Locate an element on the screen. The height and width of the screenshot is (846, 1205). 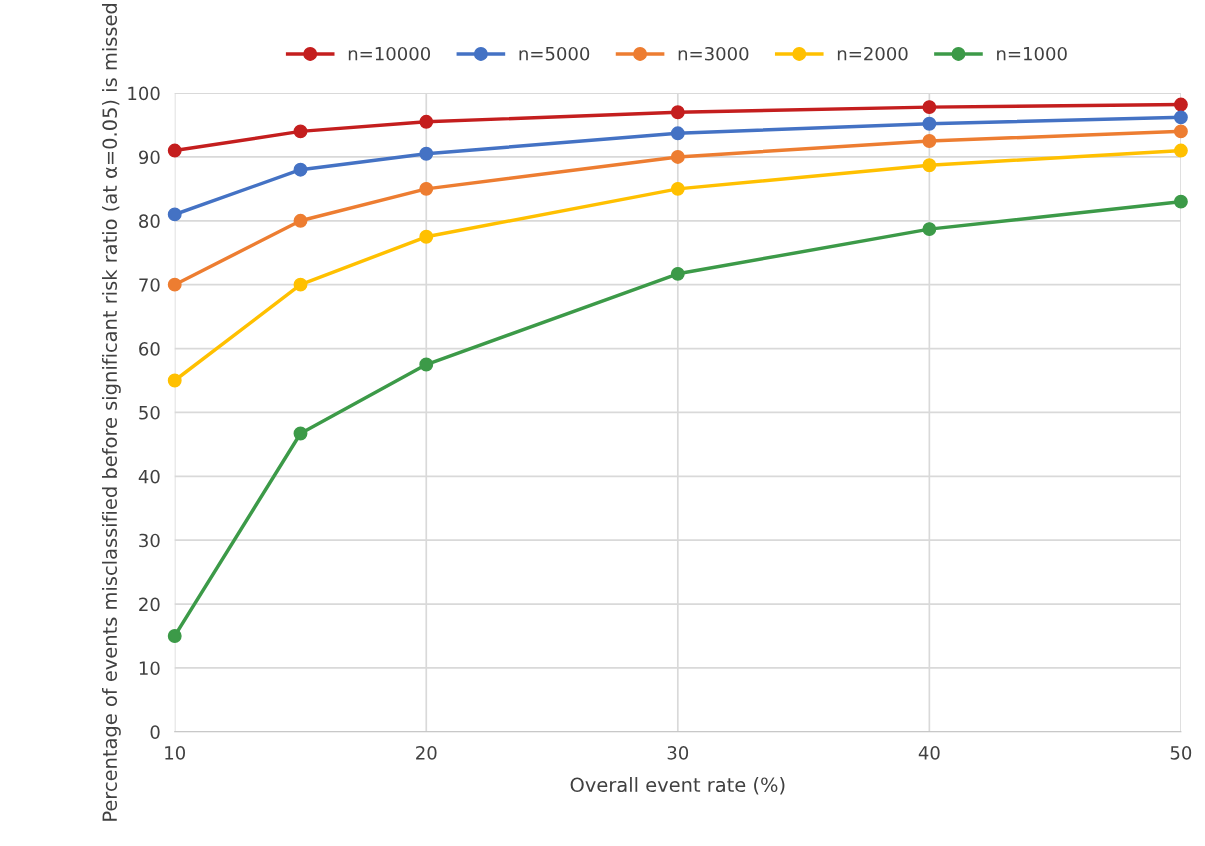
y-tick-label: 20 is located at coordinates (149, 604).